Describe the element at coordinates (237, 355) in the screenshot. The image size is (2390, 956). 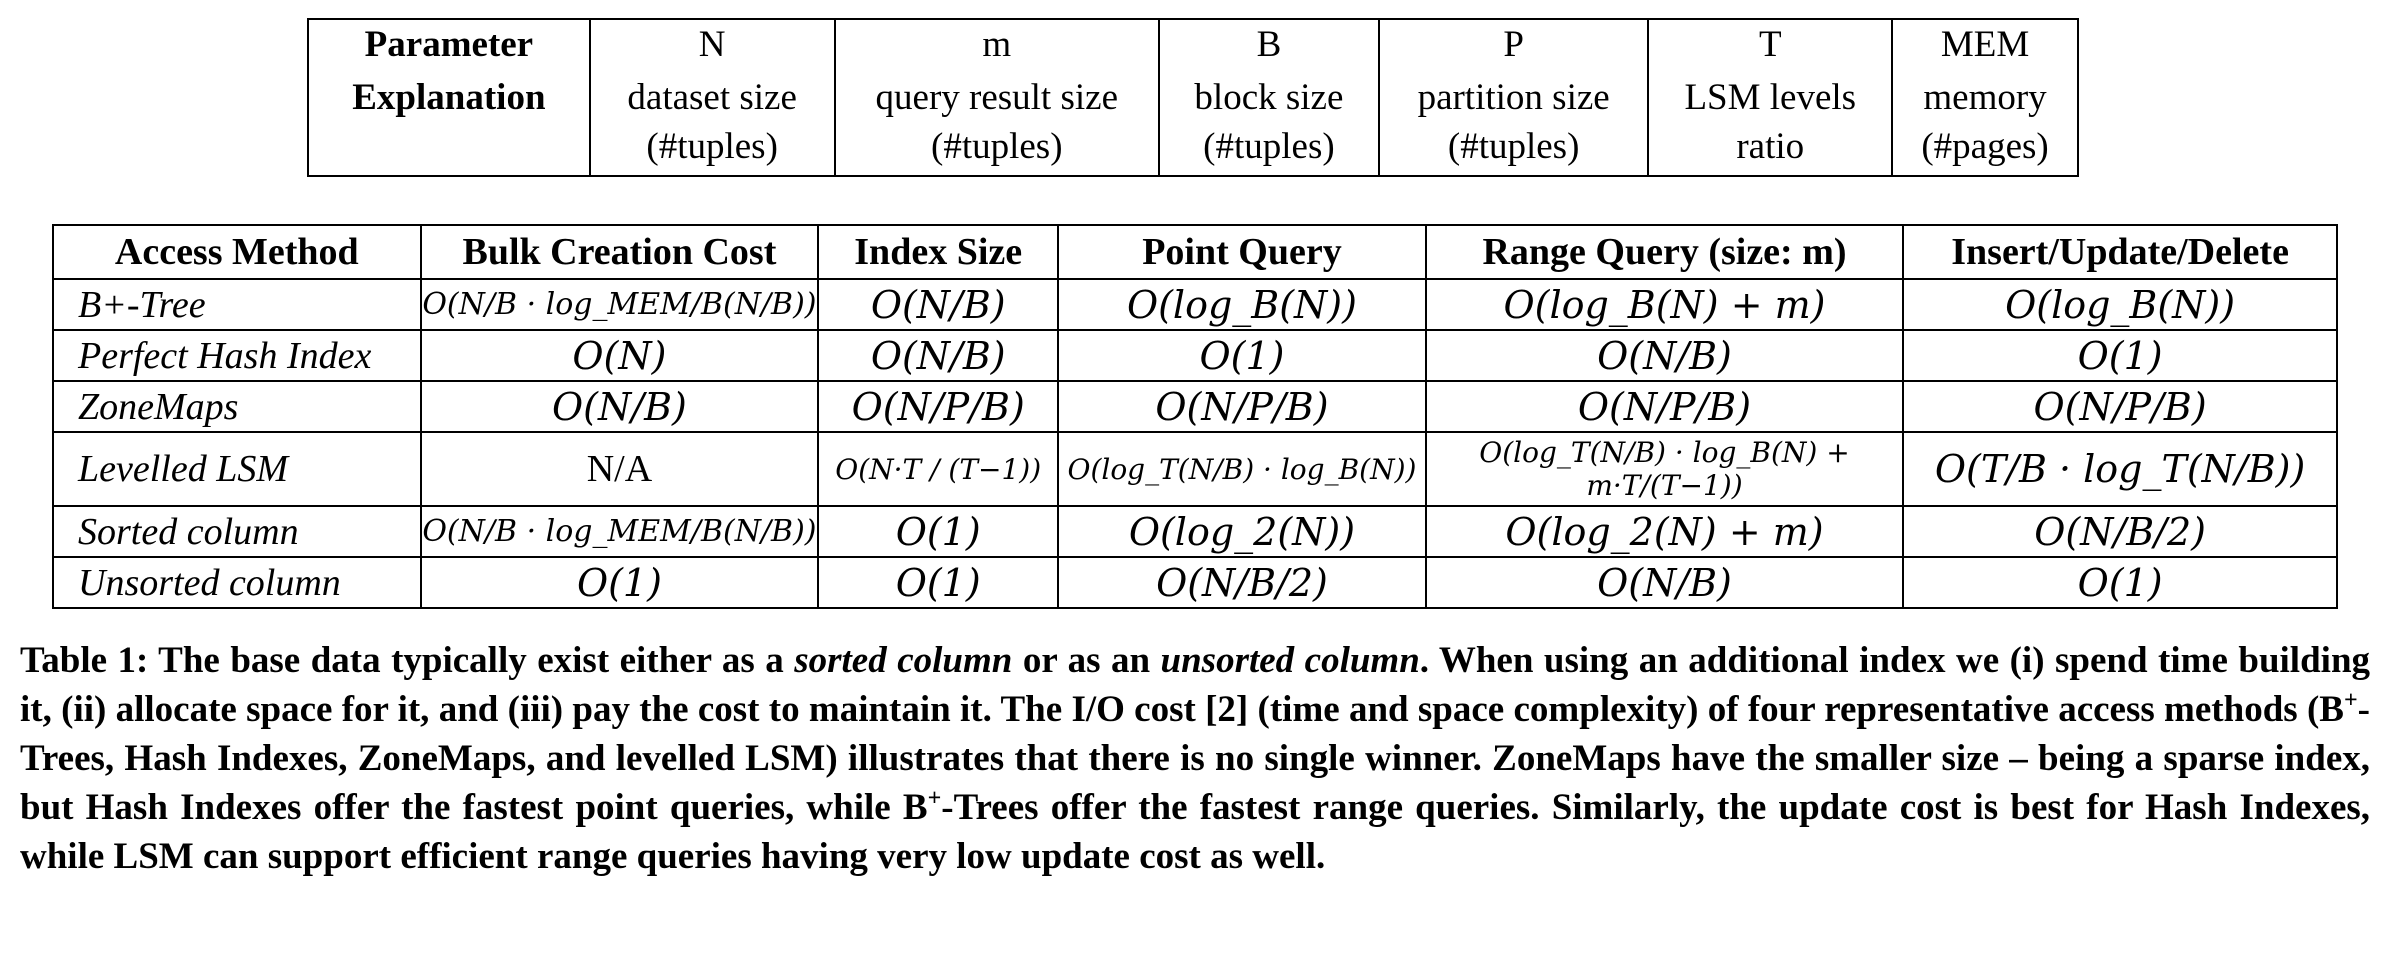
I see `method-name: Perfect Hash Index` at that location.